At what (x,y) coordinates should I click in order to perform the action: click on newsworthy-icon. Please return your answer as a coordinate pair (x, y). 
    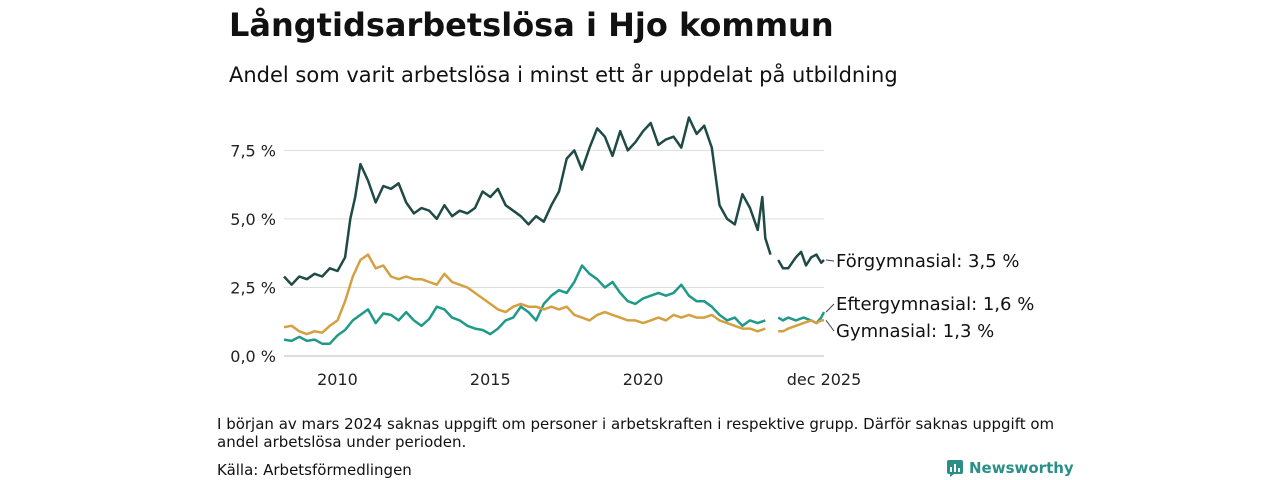
    Looking at the image, I should click on (955, 468).